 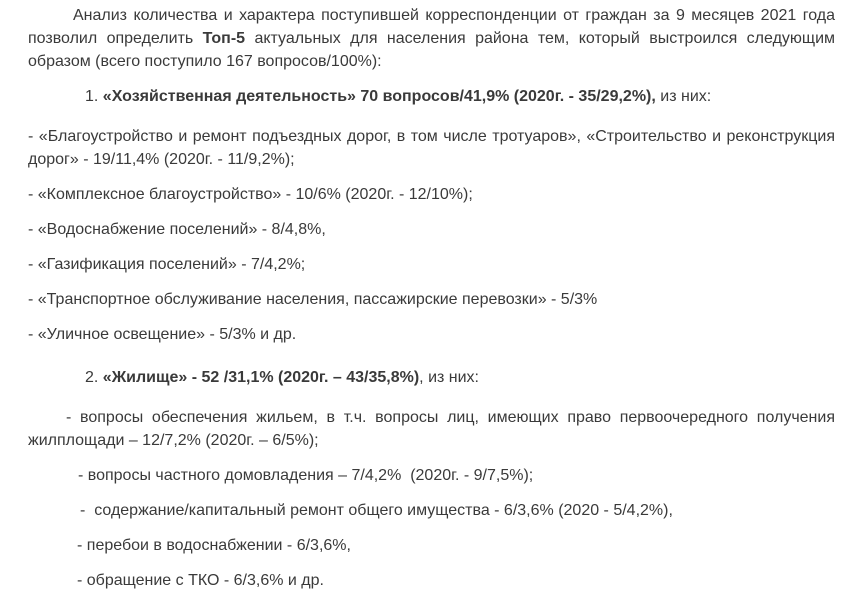 I want to click on topic-item-gasification: - «Газификация поселений» - 7/4,2%;, so click(x=167, y=264).